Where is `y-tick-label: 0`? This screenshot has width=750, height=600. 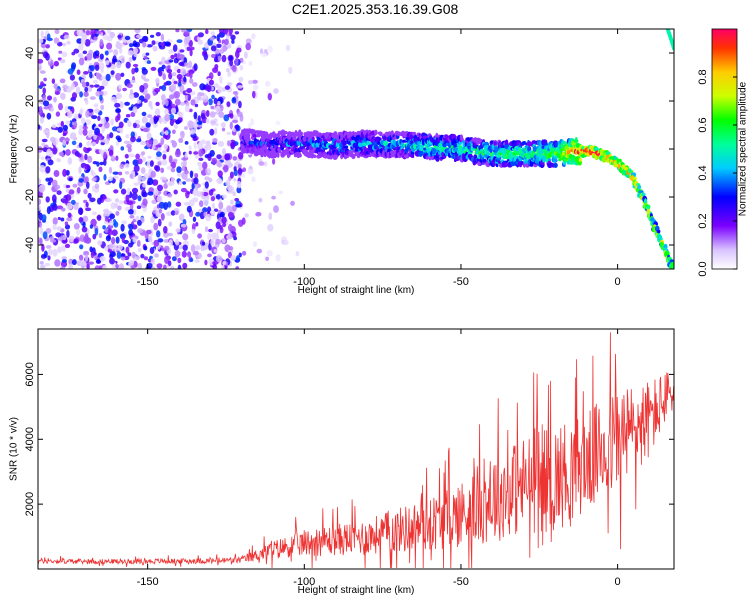
y-tick-label: 0 is located at coordinates (30, 149).